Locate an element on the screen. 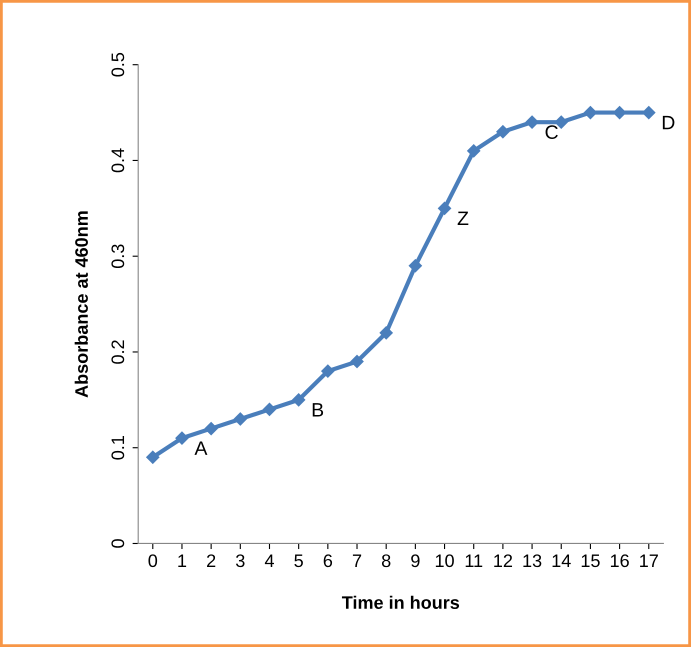 Image resolution: width=691 pixels, height=647 pixels. x-tick-label: 8 is located at coordinates (386, 561).